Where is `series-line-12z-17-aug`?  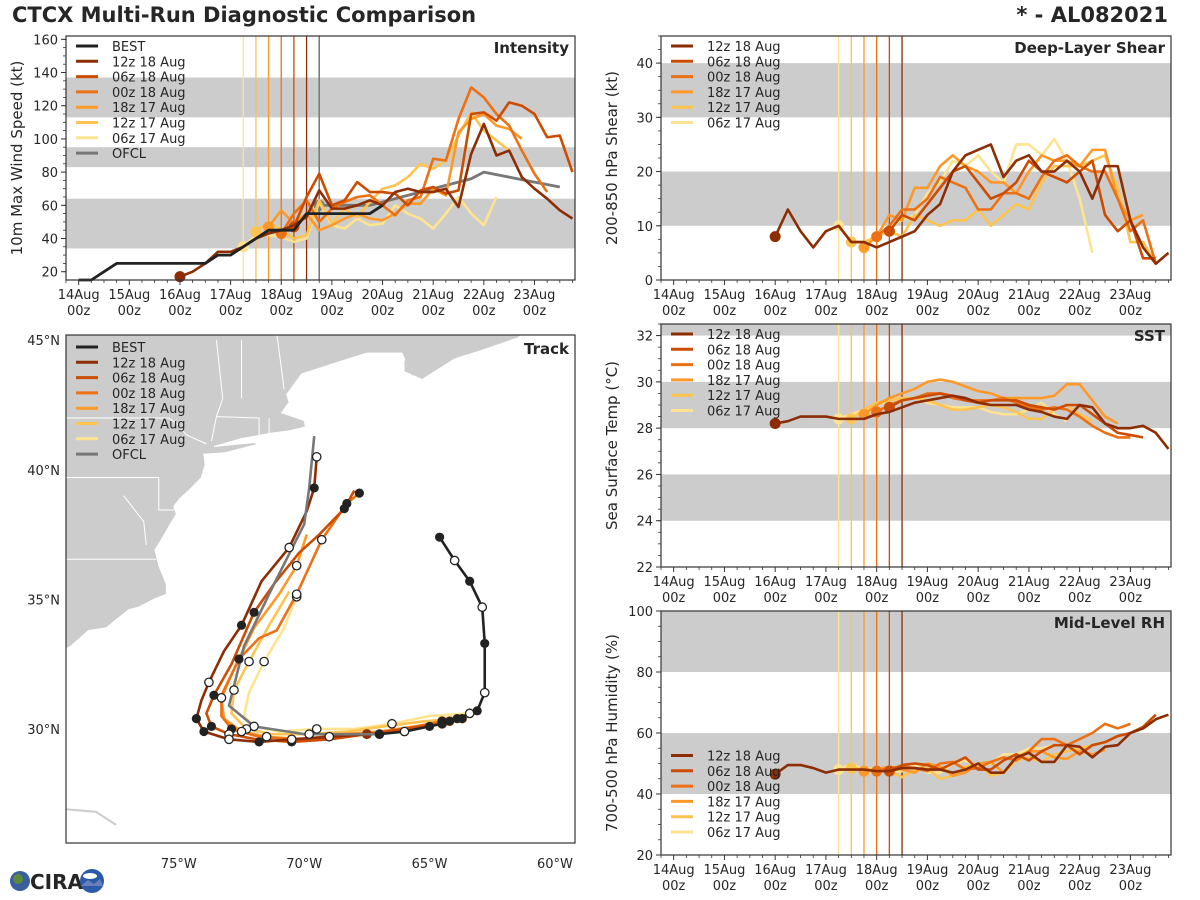 series-line-12z-17-aug is located at coordinates (382, 175).